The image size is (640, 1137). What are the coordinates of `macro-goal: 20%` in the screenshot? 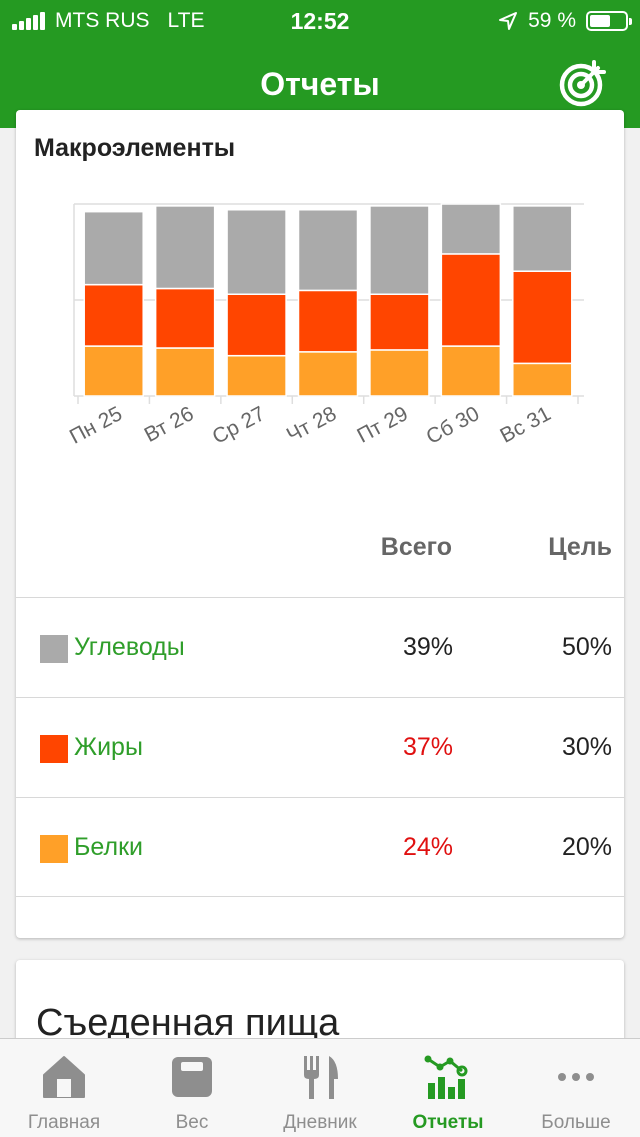 It's located at (586, 847).